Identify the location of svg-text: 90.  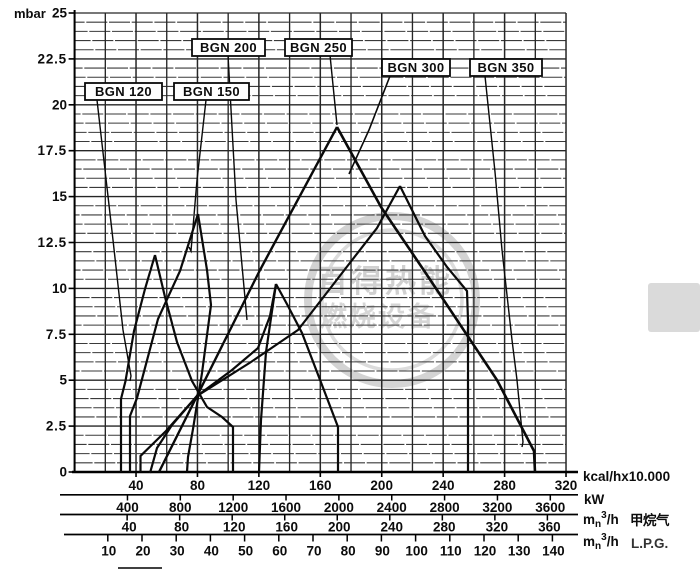
(382, 551).